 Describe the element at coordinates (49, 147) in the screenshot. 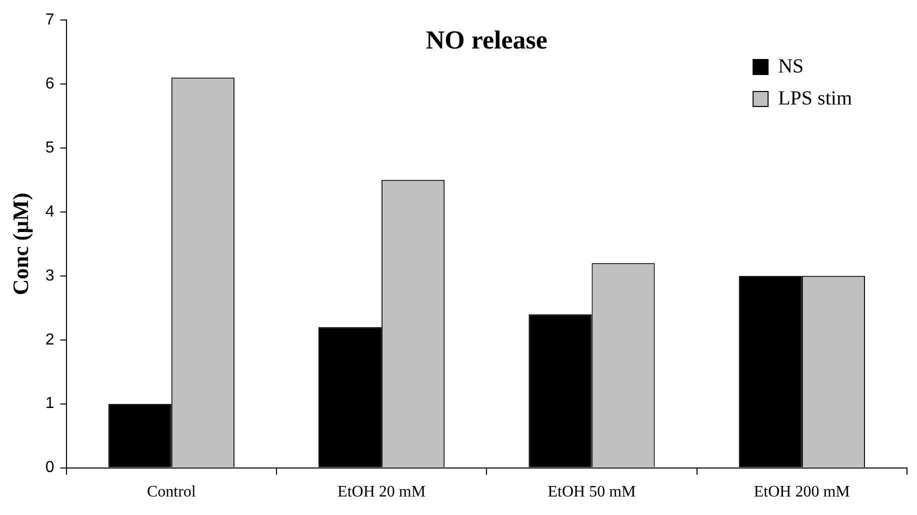

I see `y-tick-label: 5` at that location.